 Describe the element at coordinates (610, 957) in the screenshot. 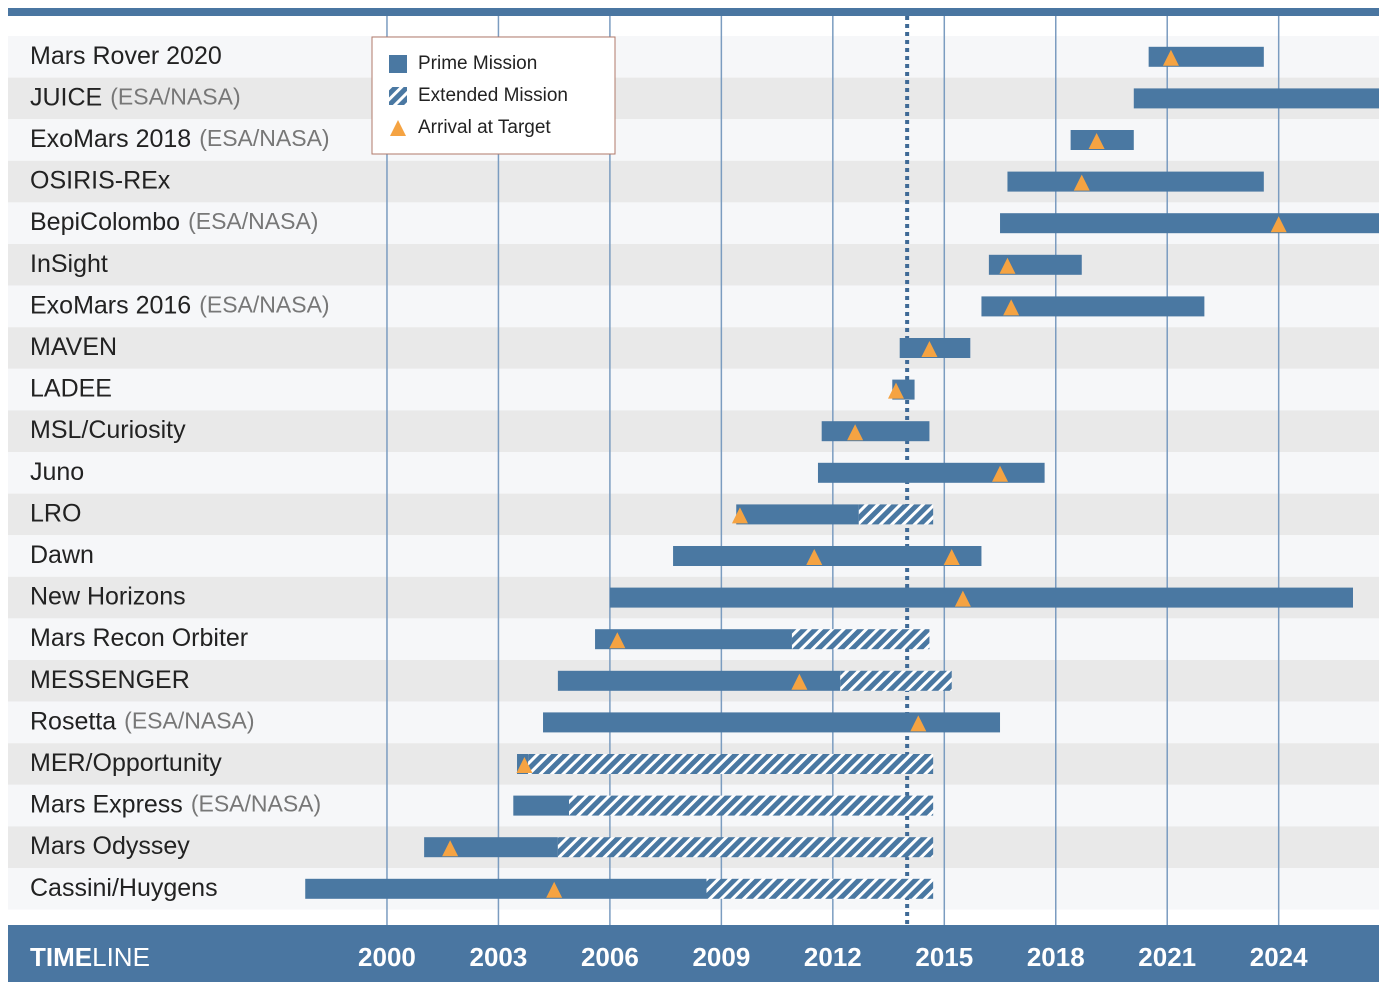

I see `x-tick-label: 2006` at that location.